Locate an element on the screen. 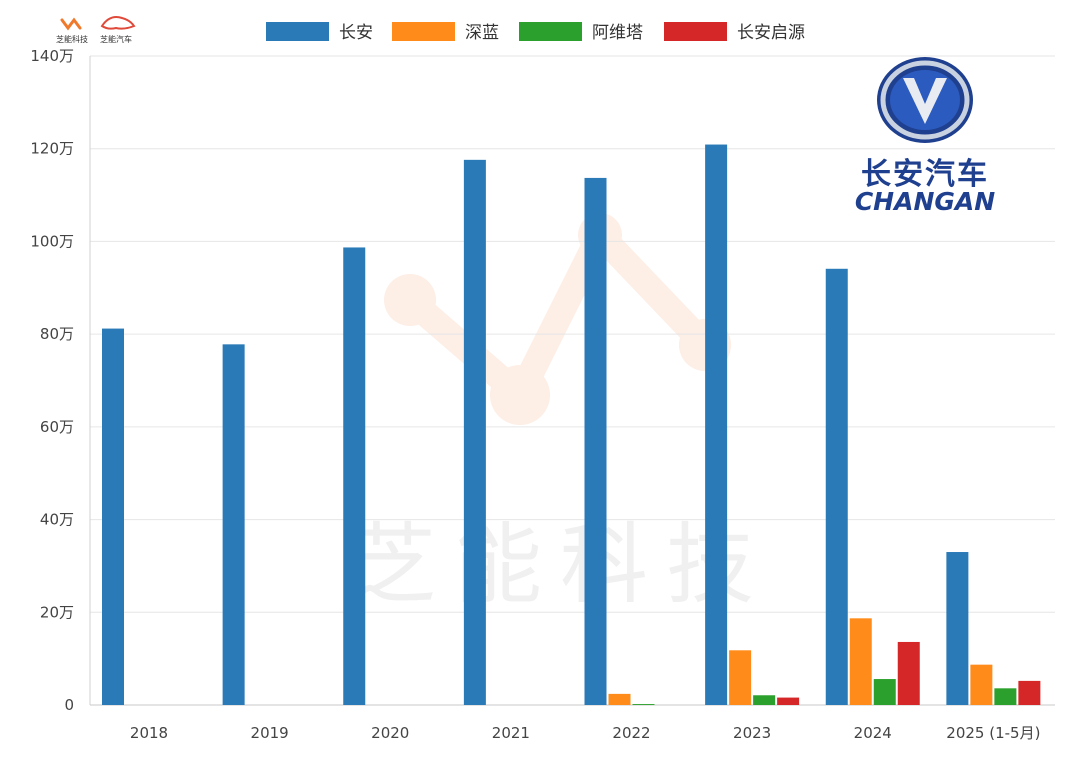 This screenshot has width=1080, height=775. x-tick-label: 2020 is located at coordinates (390, 733).